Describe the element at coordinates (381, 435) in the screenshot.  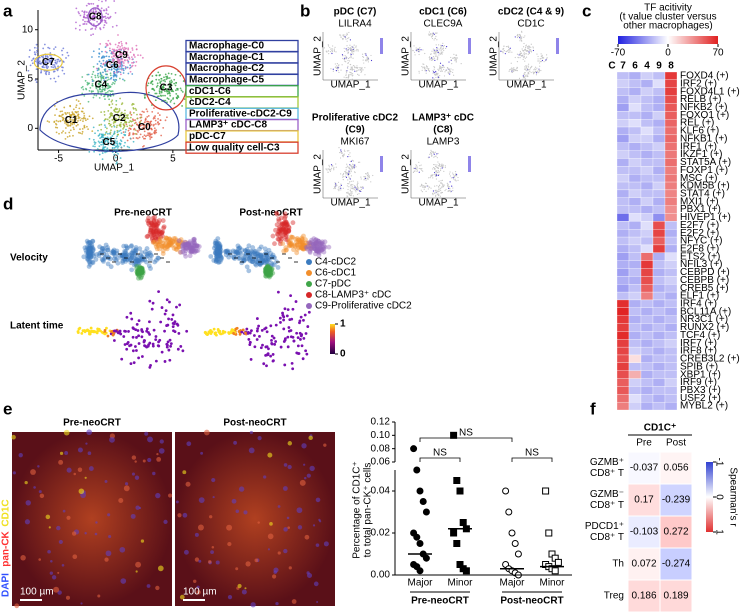
I see `y-tick-label: 0.10` at that location.